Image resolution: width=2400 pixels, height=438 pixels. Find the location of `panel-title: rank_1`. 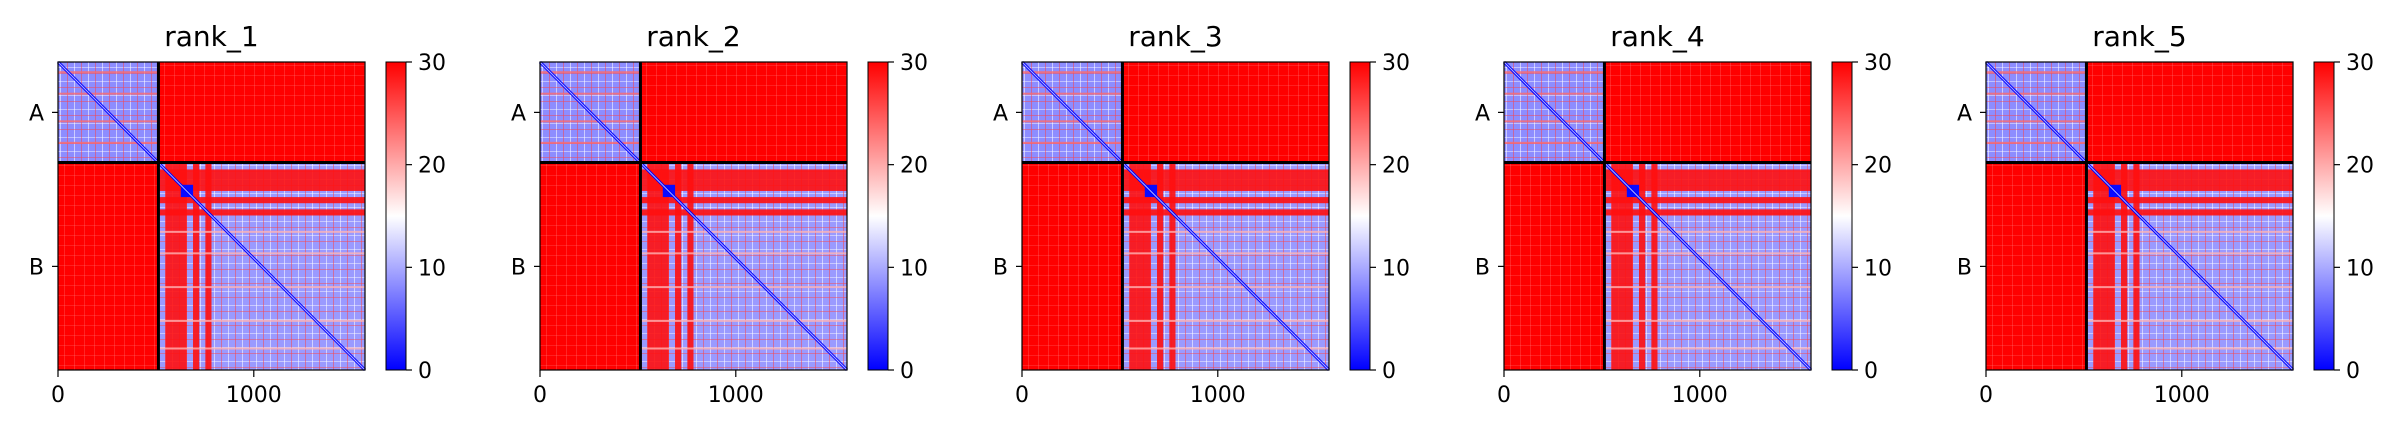

panel-title: rank_1 is located at coordinates (211, 36).